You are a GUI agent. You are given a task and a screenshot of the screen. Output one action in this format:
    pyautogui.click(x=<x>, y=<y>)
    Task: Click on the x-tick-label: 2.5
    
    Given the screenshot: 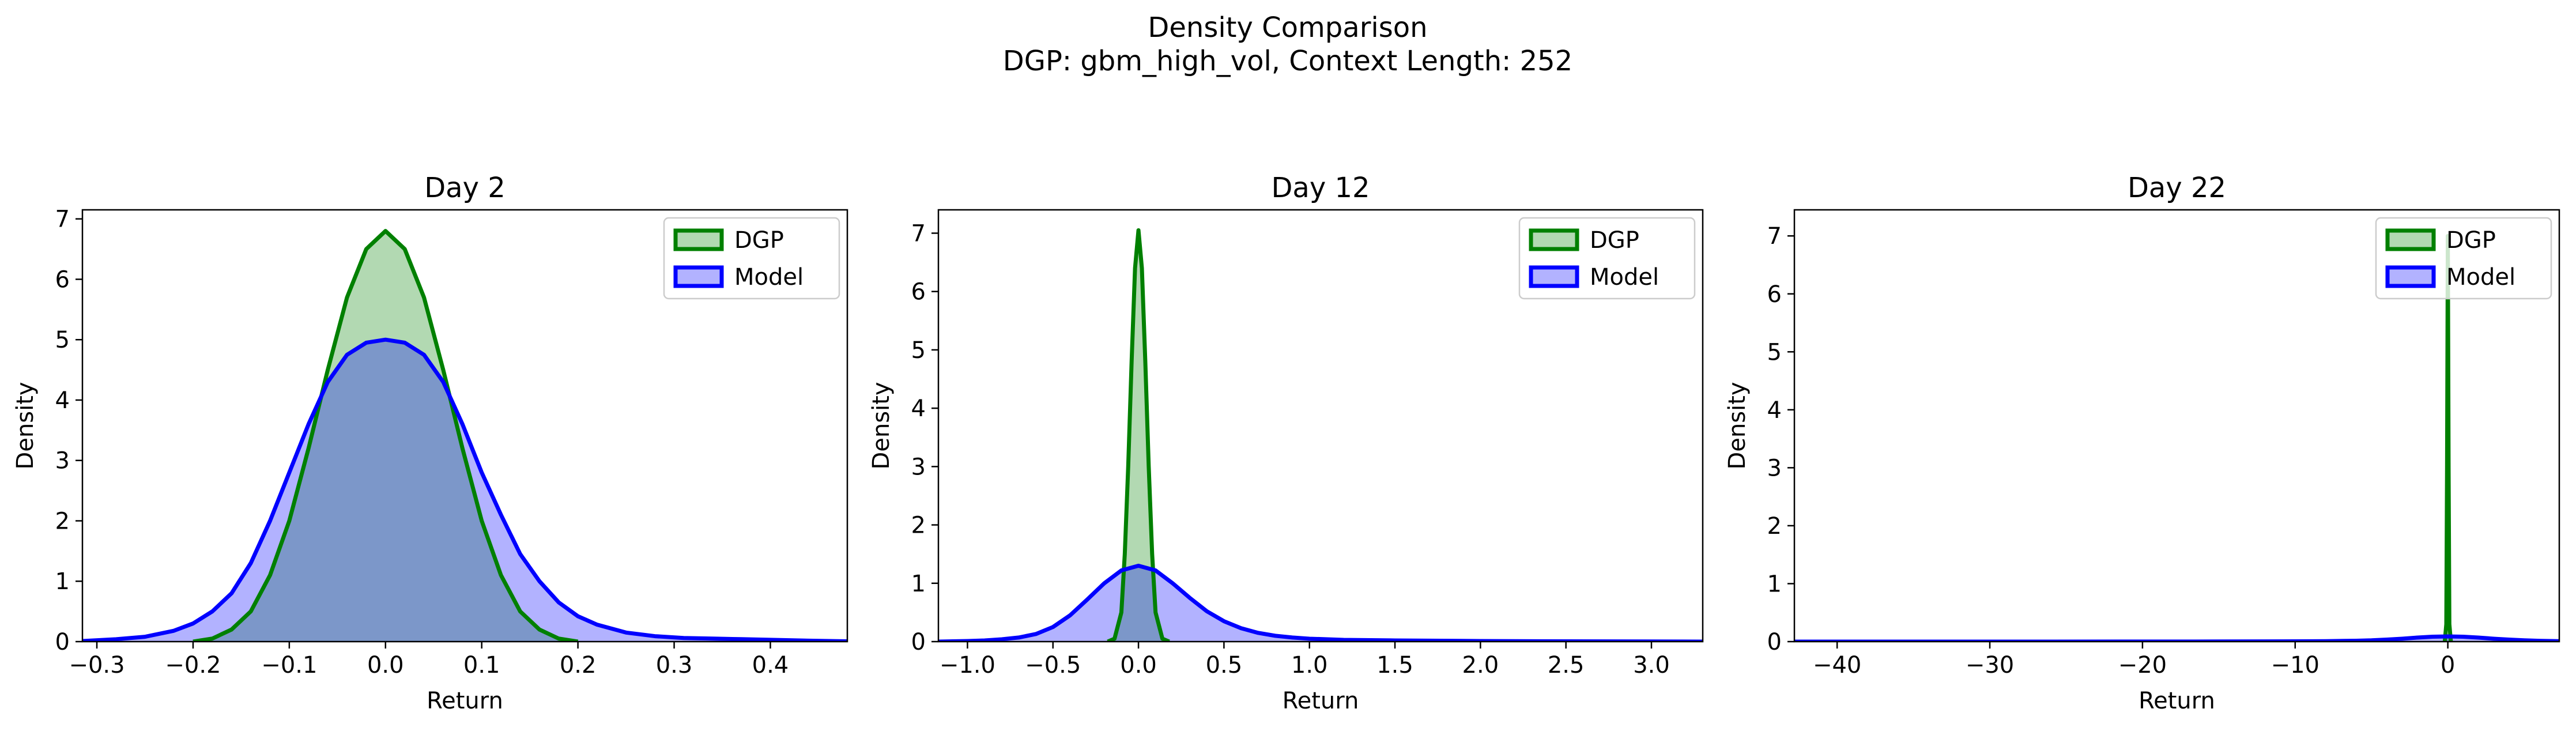 What is the action you would take?
    pyautogui.click(x=1566, y=665)
    